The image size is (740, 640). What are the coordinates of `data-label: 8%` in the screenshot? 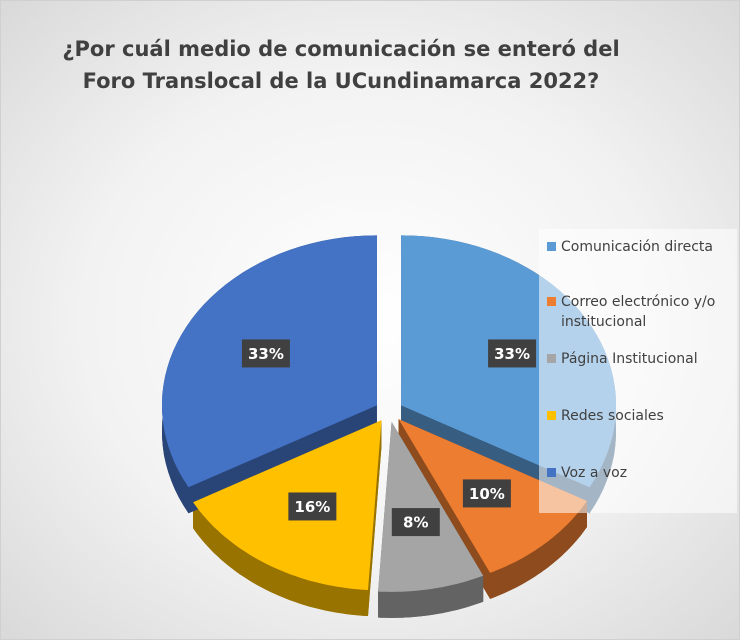 It's located at (415, 523).